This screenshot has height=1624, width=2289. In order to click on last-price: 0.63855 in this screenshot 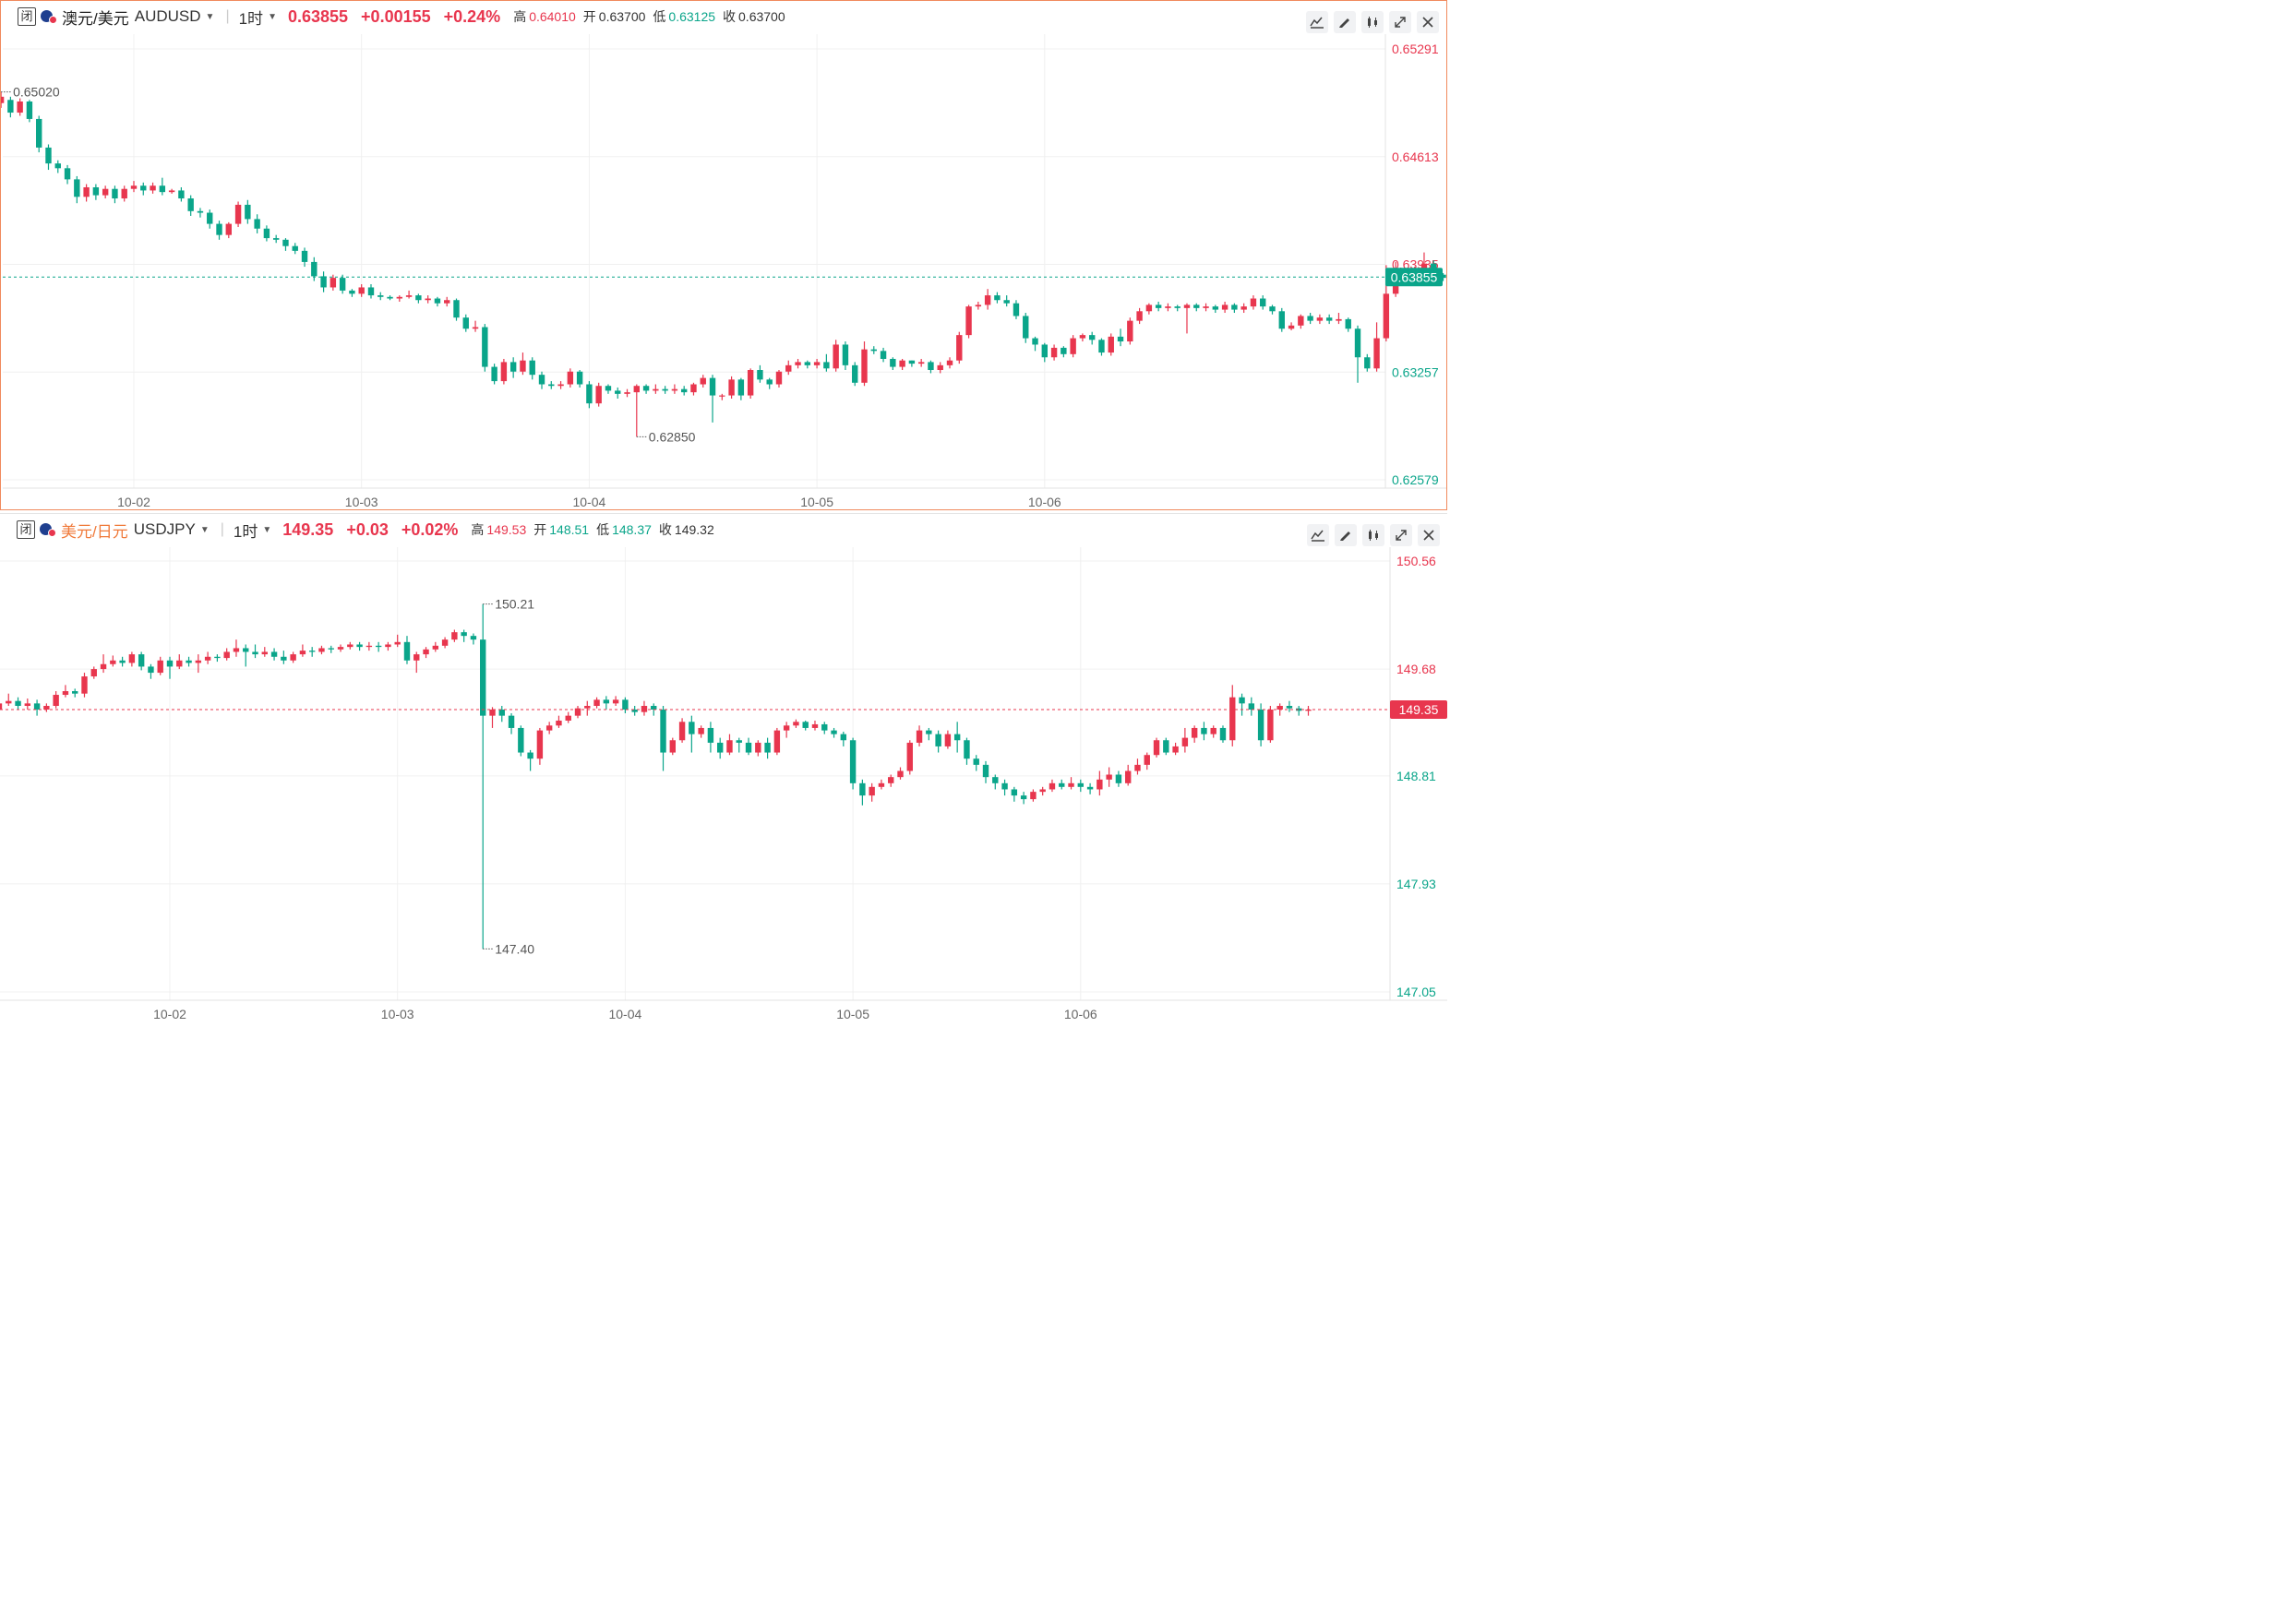, I will do `click(318, 16)`.